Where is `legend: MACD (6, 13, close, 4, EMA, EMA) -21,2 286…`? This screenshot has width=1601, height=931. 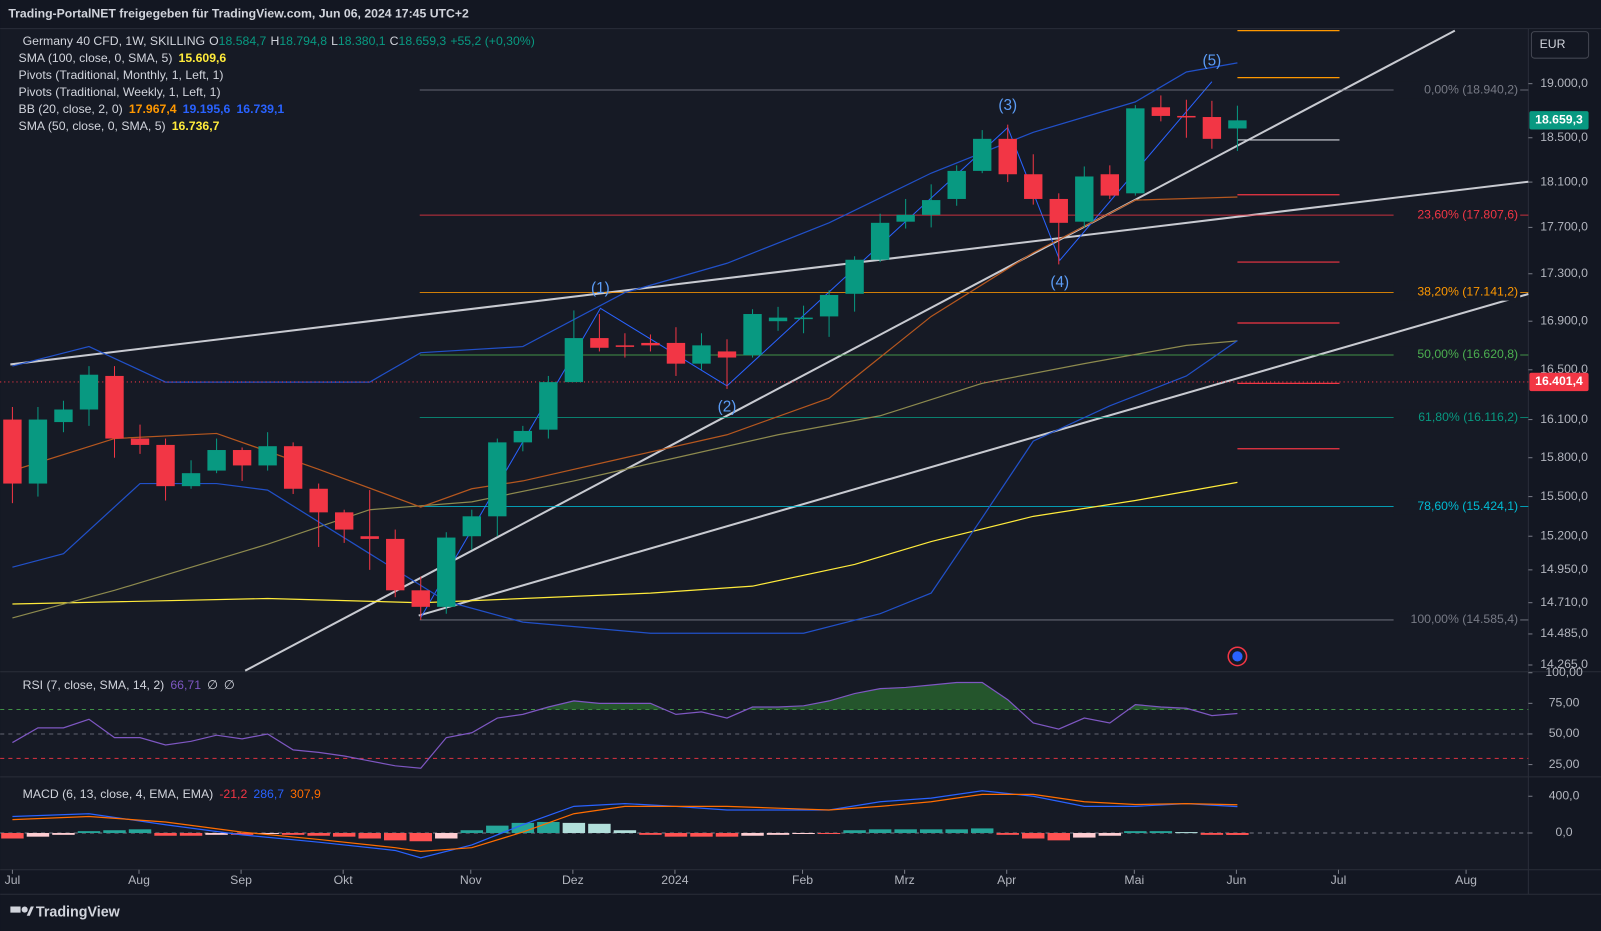 legend: MACD (6, 13, close, 4, EMA, EMA) -21,2 286… is located at coordinates (172, 794).